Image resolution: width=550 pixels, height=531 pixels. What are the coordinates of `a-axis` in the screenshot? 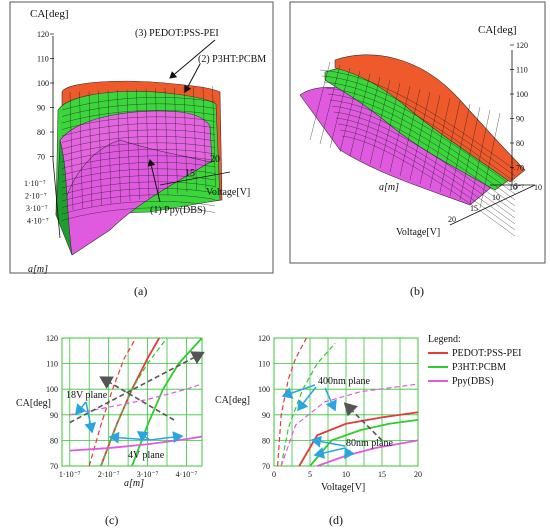 It's located at (56, 199).